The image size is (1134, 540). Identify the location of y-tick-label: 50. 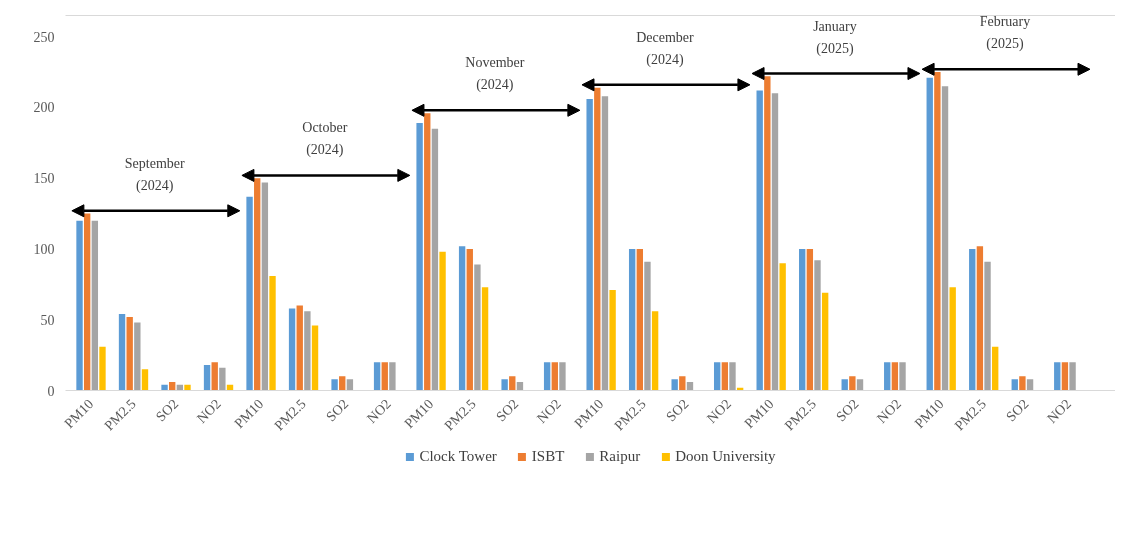
(47, 320).